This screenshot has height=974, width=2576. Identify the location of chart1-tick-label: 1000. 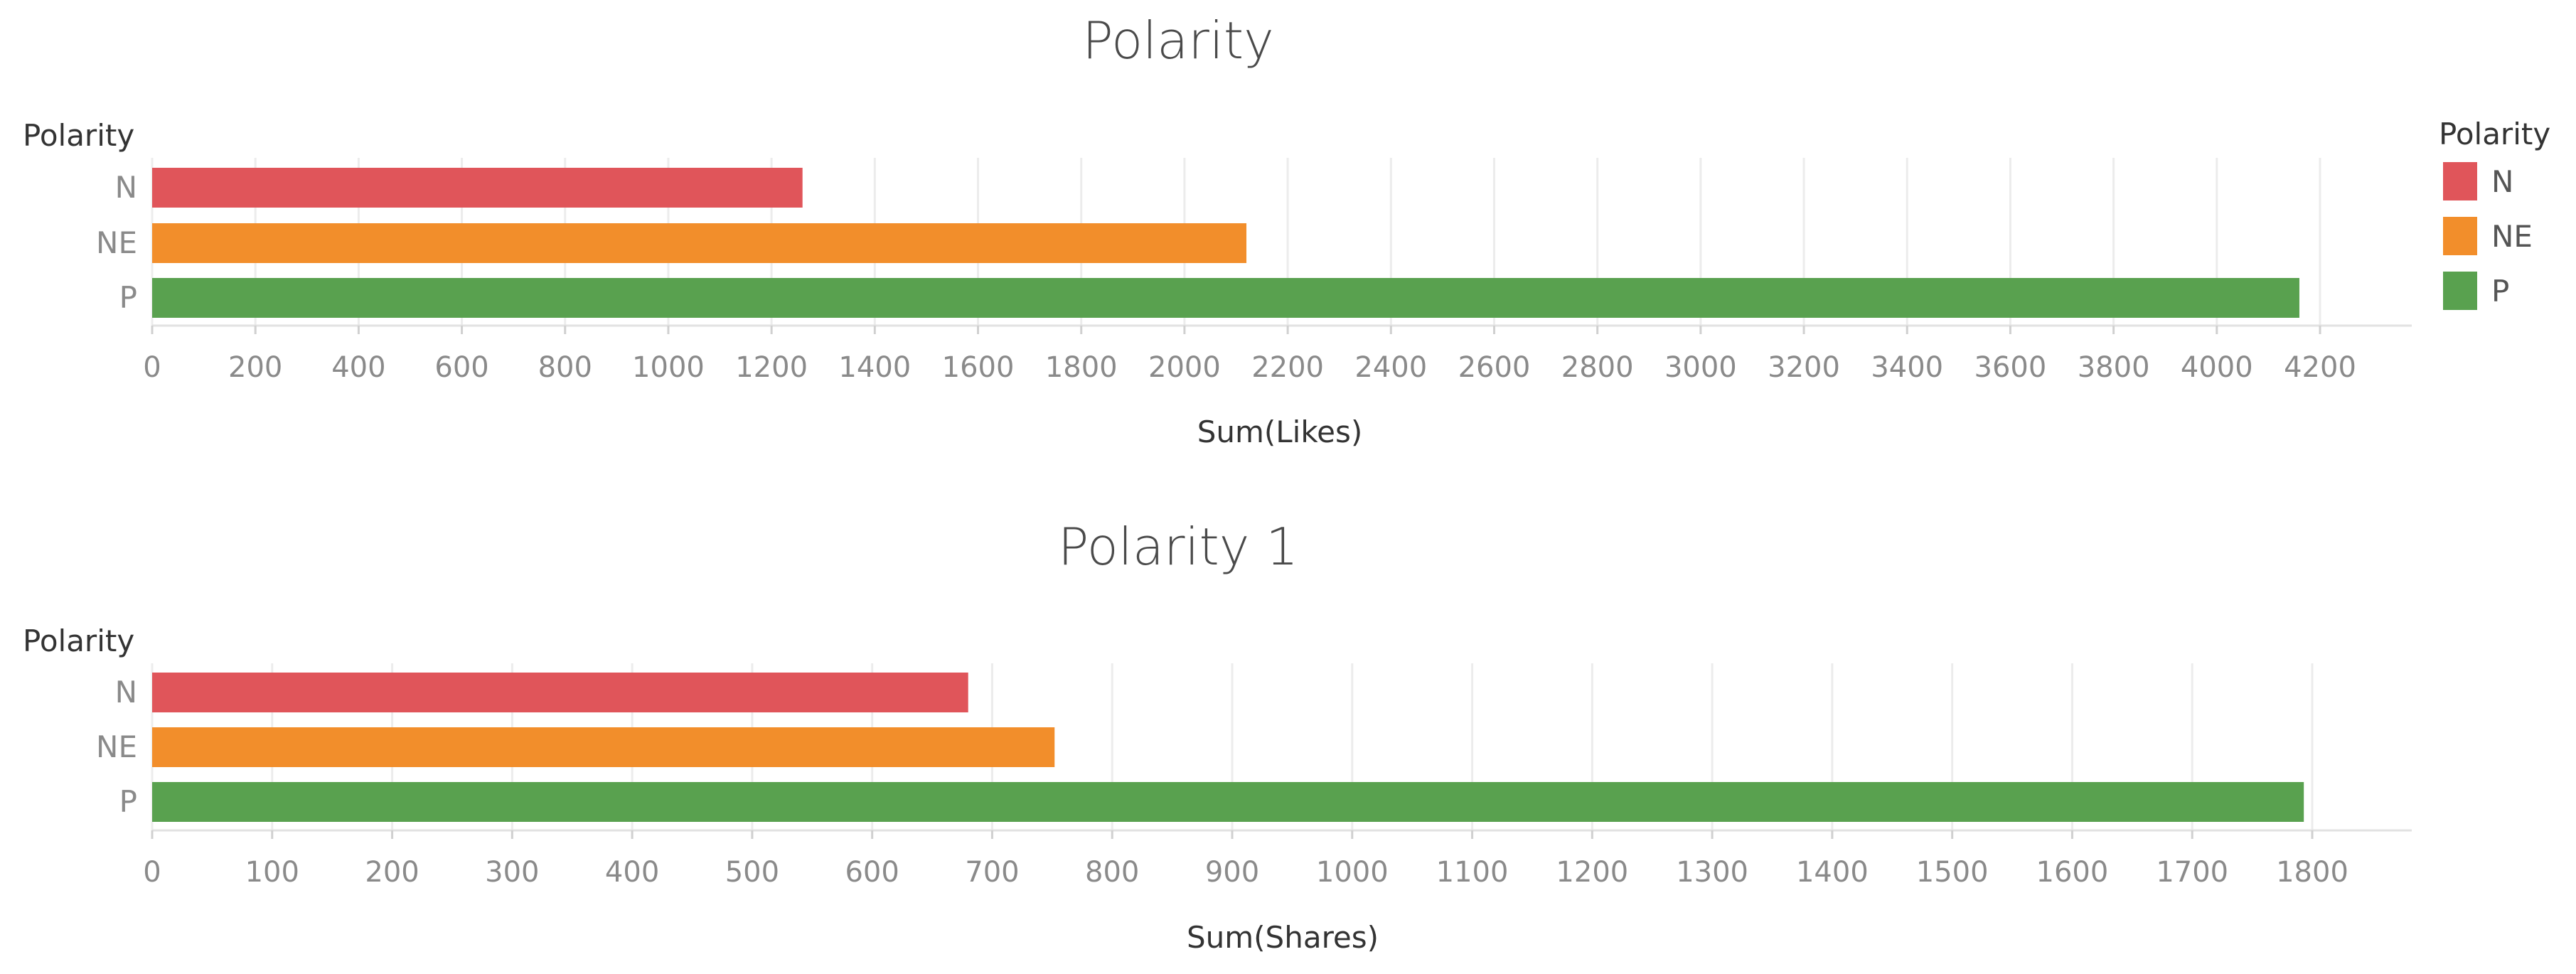
(668, 367).